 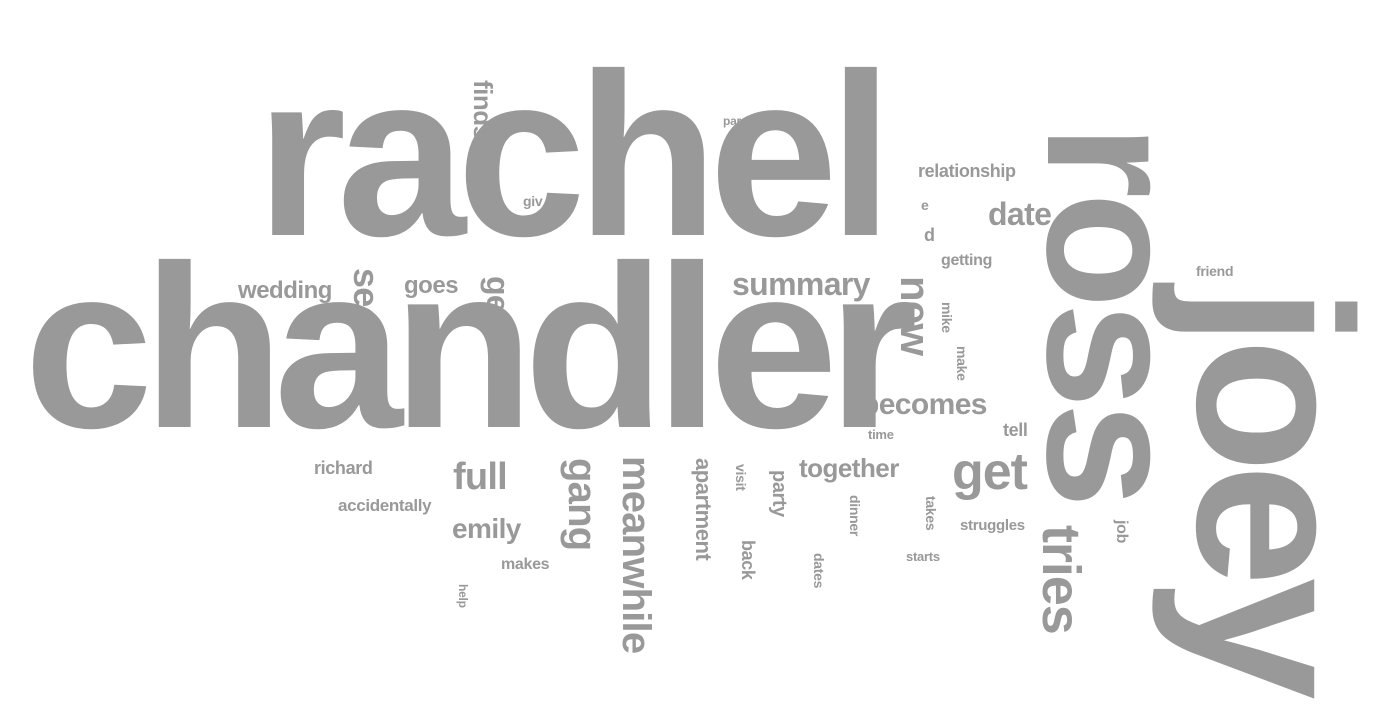 I want to click on word-help: help, so click(x=463, y=596).